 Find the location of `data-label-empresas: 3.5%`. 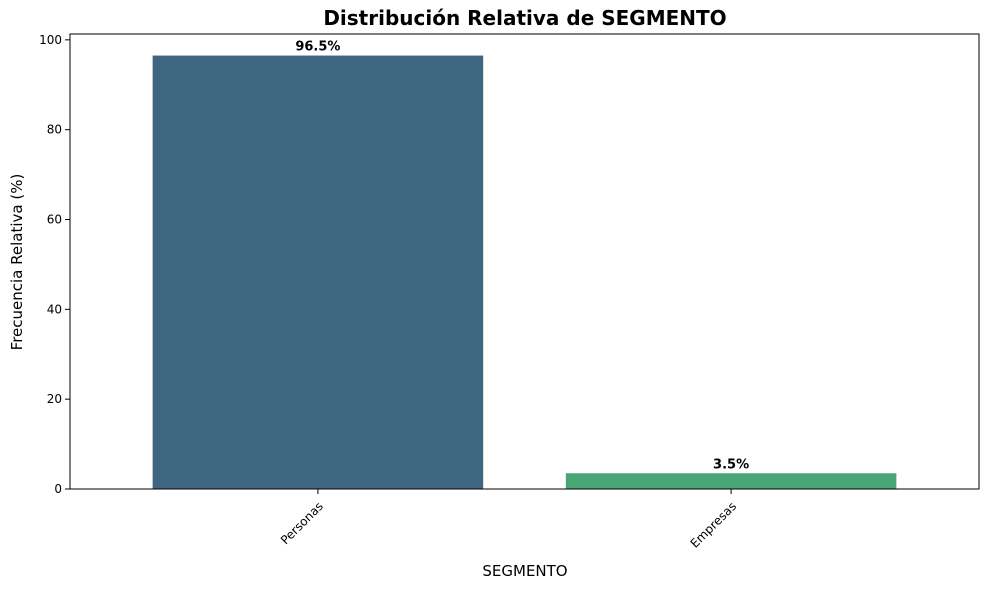

data-label-empresas: 3.5% is located at coordinates (731, 464).